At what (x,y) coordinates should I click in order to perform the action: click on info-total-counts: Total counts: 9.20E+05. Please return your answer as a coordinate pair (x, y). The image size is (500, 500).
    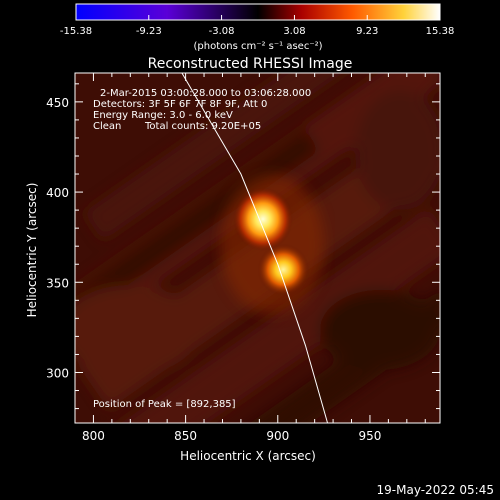
    Looking at the image, I should click on (202, 126).